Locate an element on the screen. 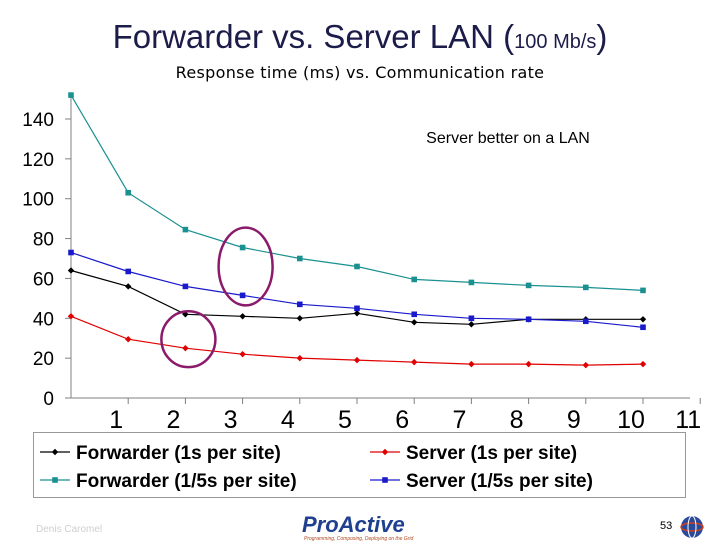  slide-title: Forwarder vs. Server LAN (100 Mb/s) is located at coordinates (360, 37).